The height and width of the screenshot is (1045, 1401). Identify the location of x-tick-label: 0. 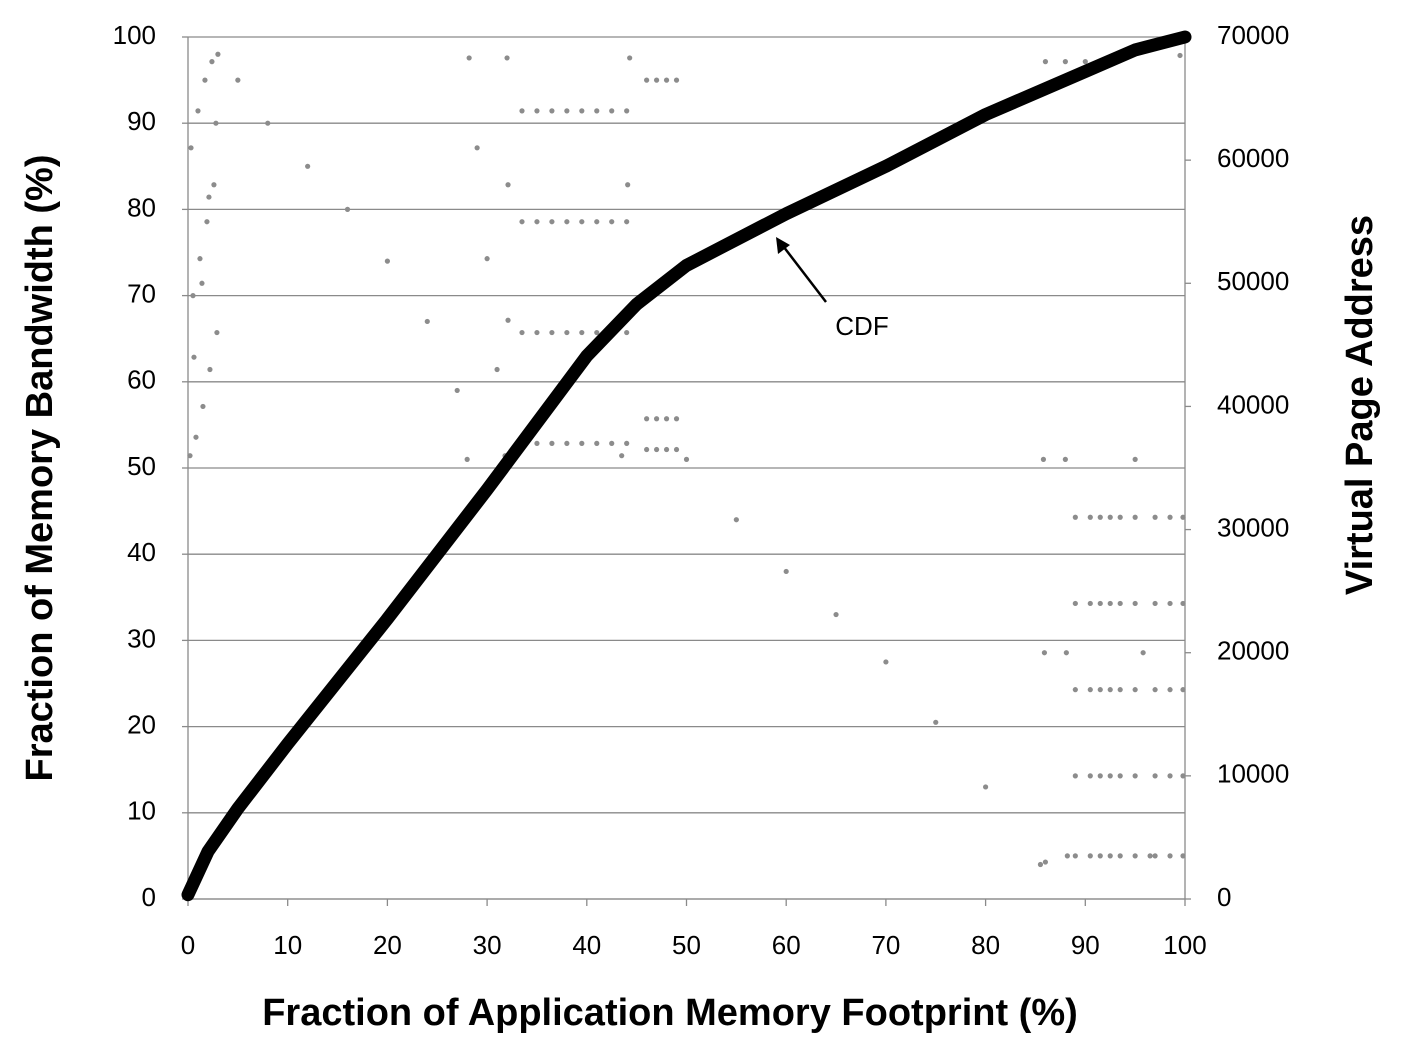
(188, 945).